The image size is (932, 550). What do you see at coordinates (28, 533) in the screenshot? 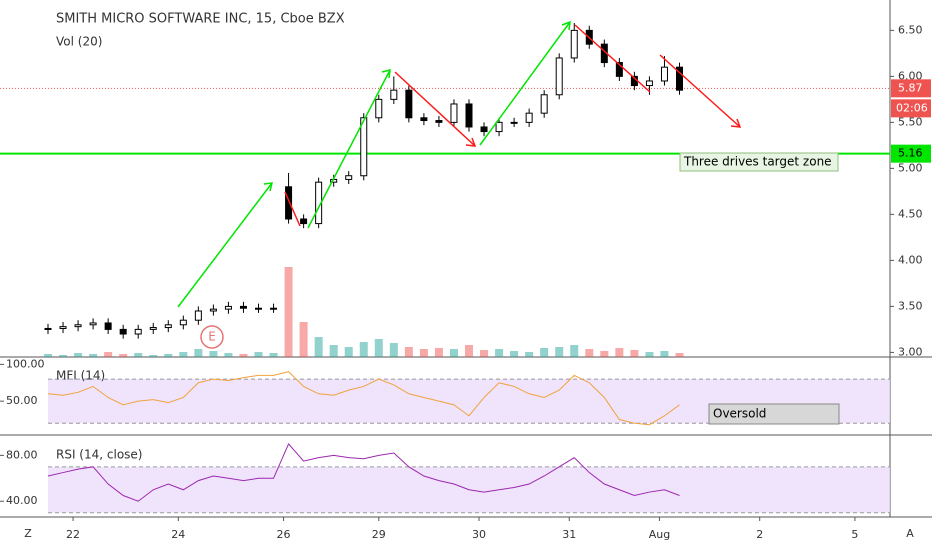
I see `toolbar-button: Z` at bounding box center [28, 533].